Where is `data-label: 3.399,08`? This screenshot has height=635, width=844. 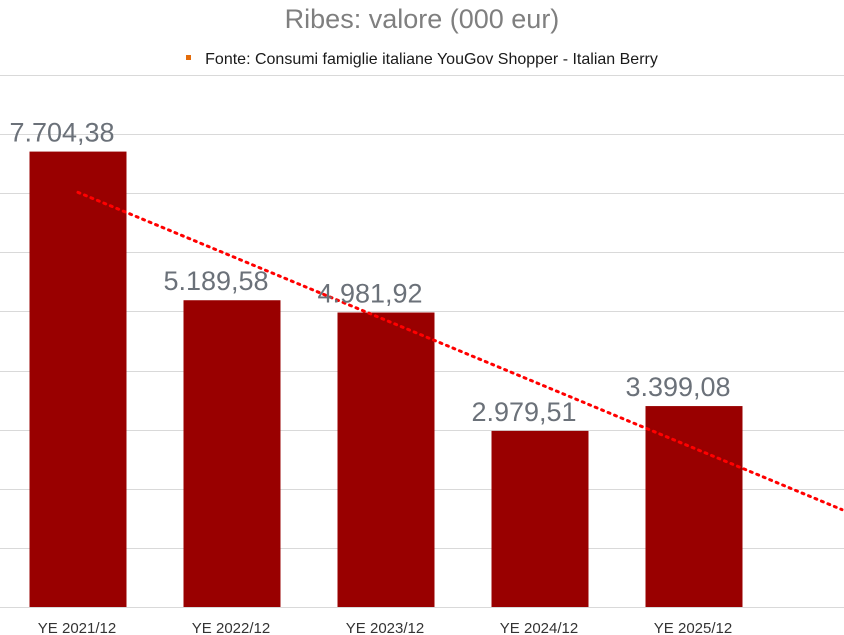 data-label: 3.399,08 is located at coordinates (677, 387).